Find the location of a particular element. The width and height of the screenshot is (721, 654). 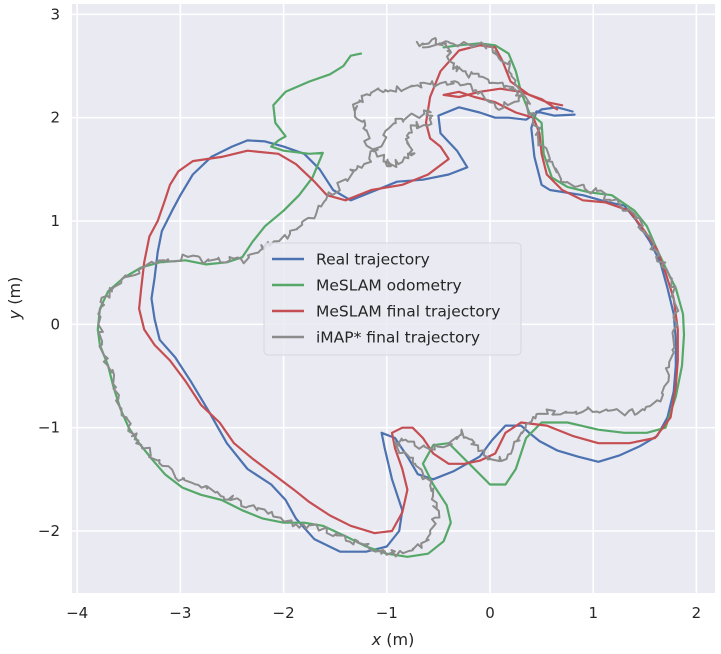

y-tick-label: 3 is located at coordinates (55, 14).